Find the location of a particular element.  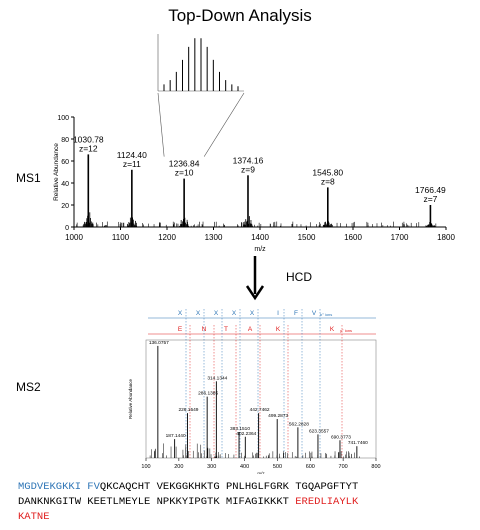

page-title: Top-Down Analysis is located at coordinates (240, 15).